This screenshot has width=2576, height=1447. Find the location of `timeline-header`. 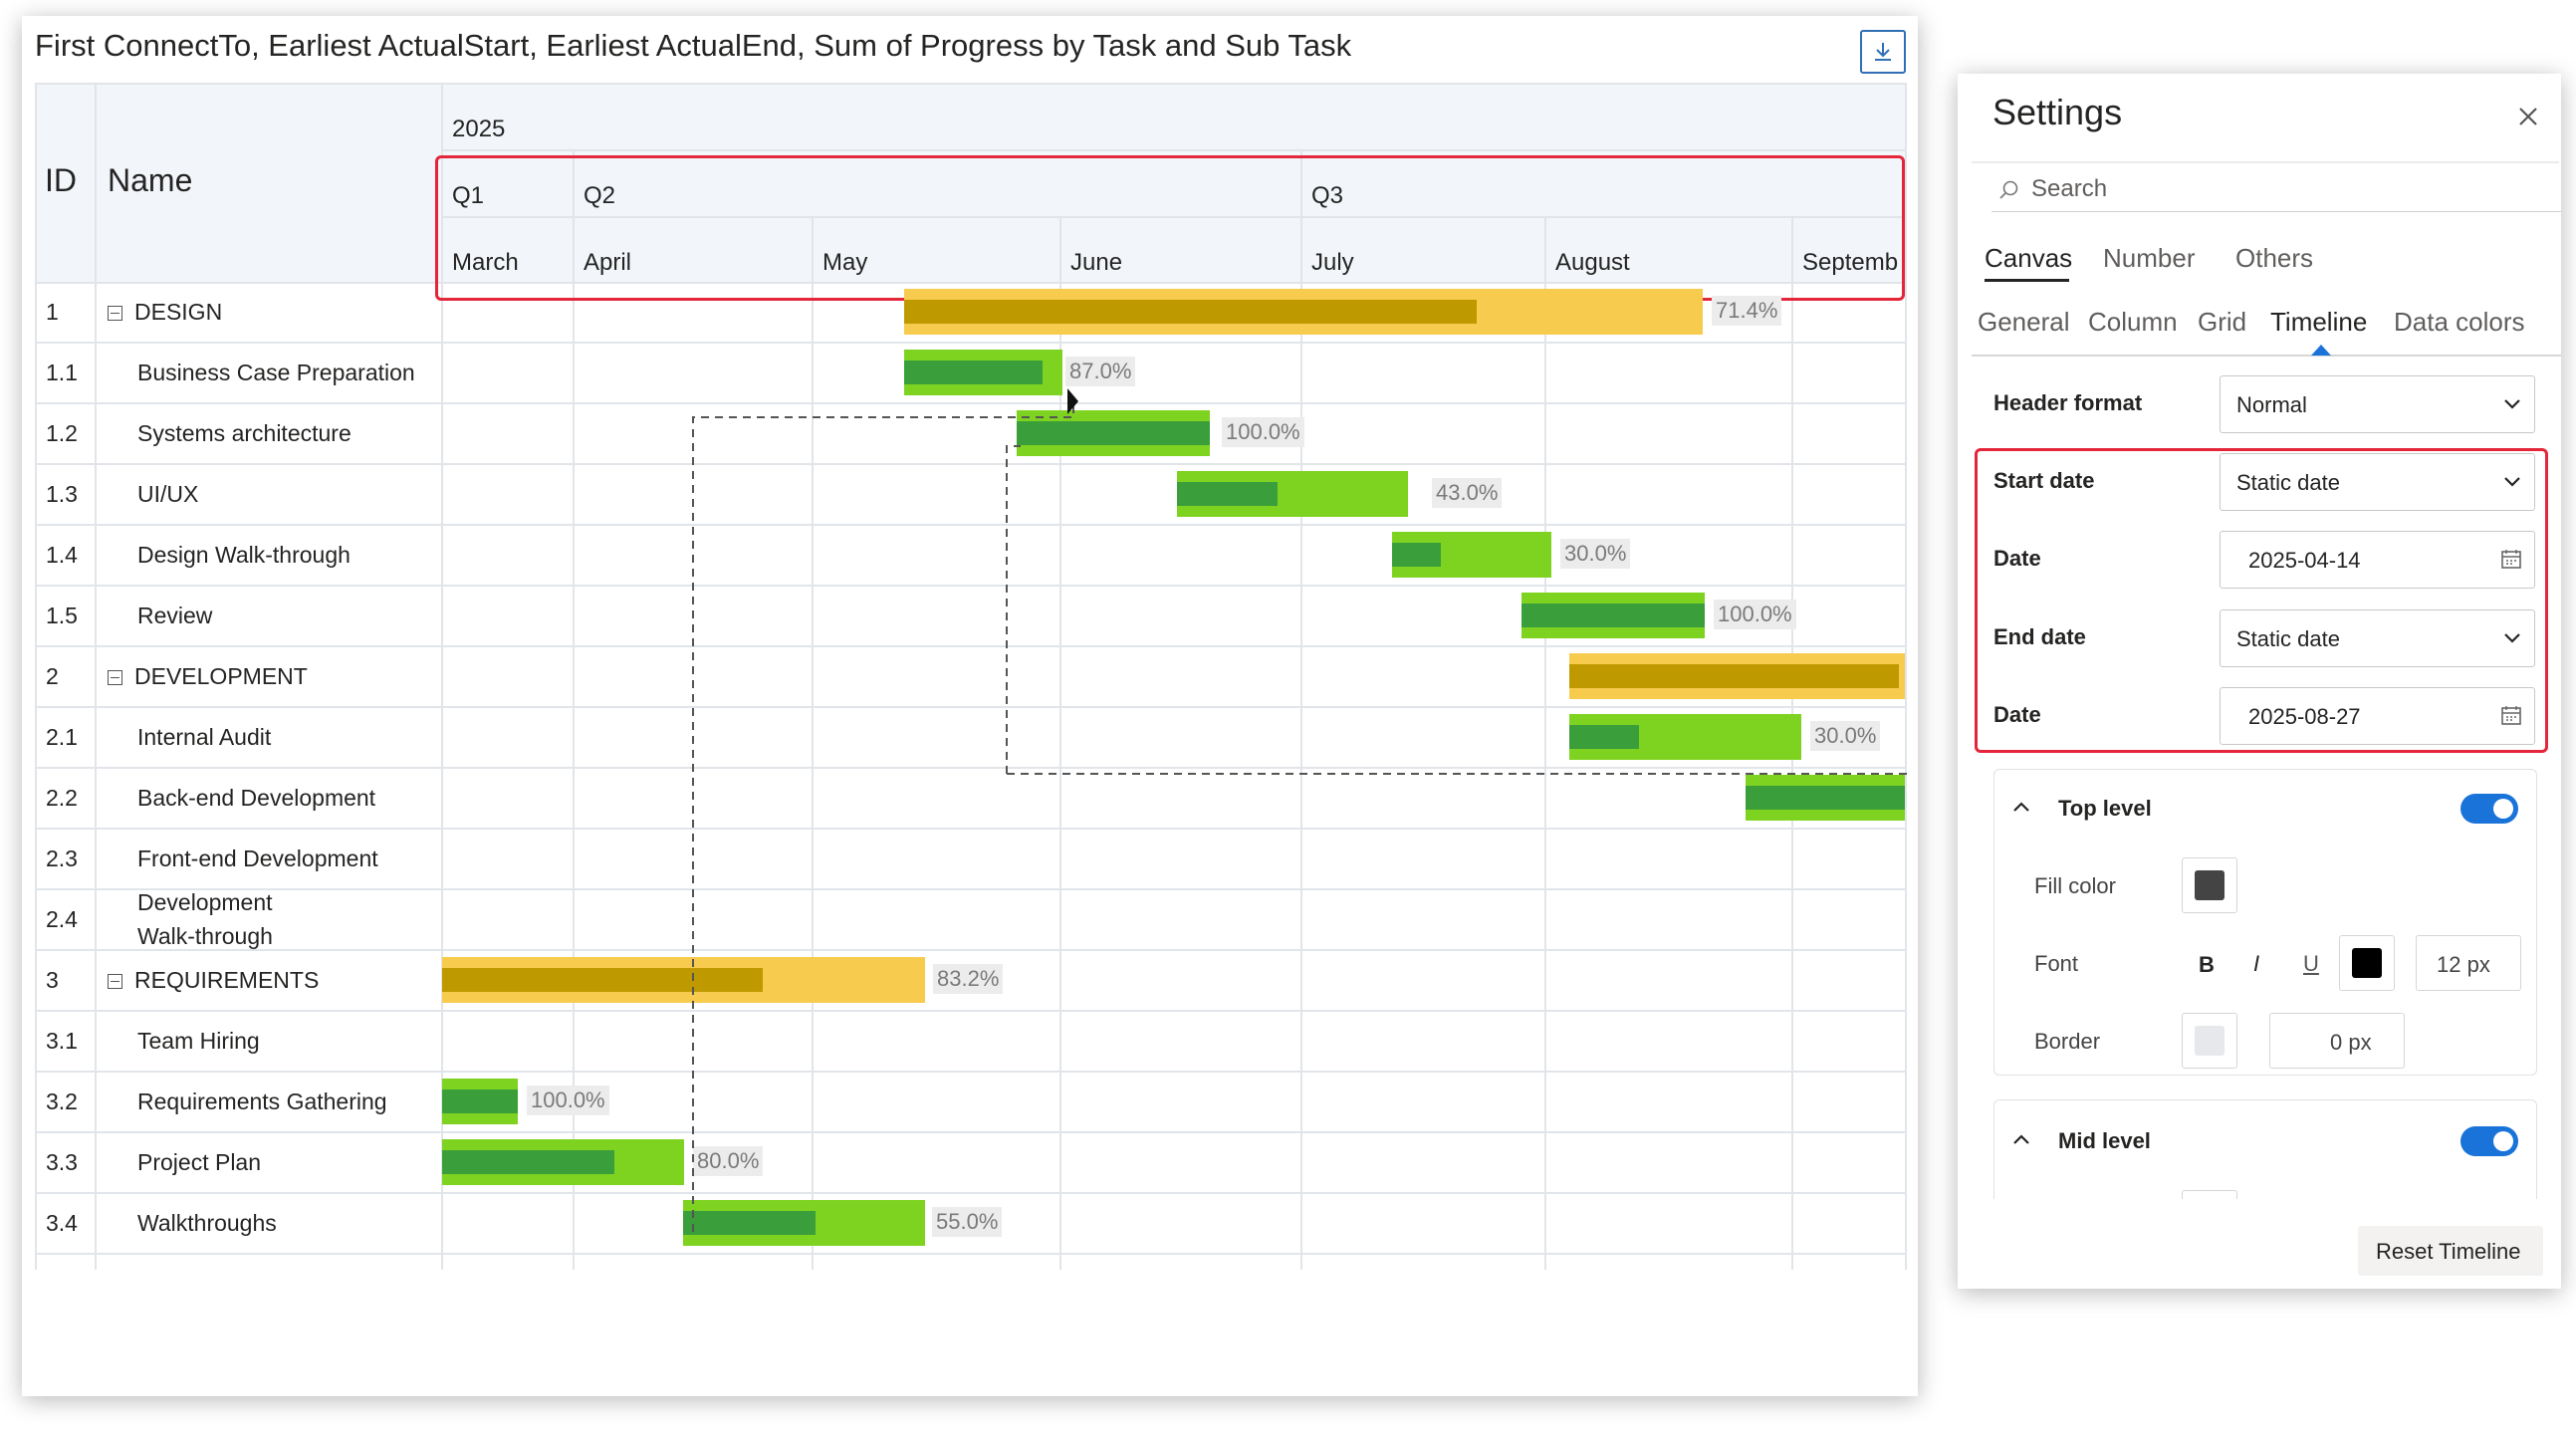

timeline-header is located at coordinates (1174, 183).